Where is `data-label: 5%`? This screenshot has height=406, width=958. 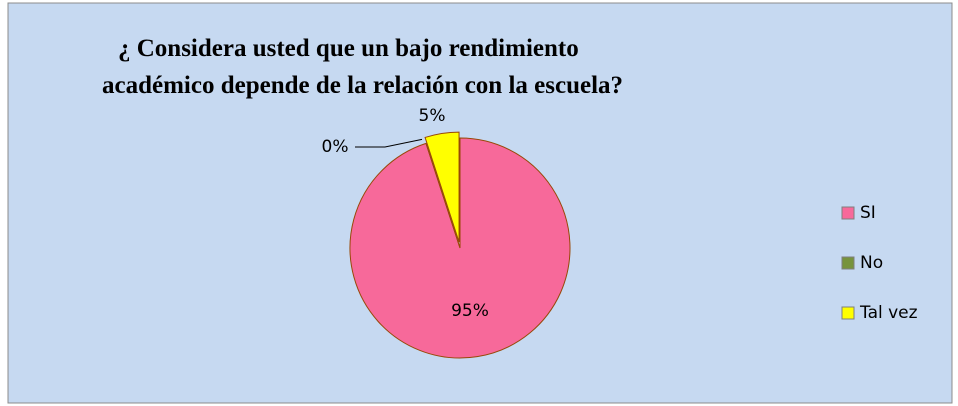
data-label: 5% is located at coordinates (432, 116).